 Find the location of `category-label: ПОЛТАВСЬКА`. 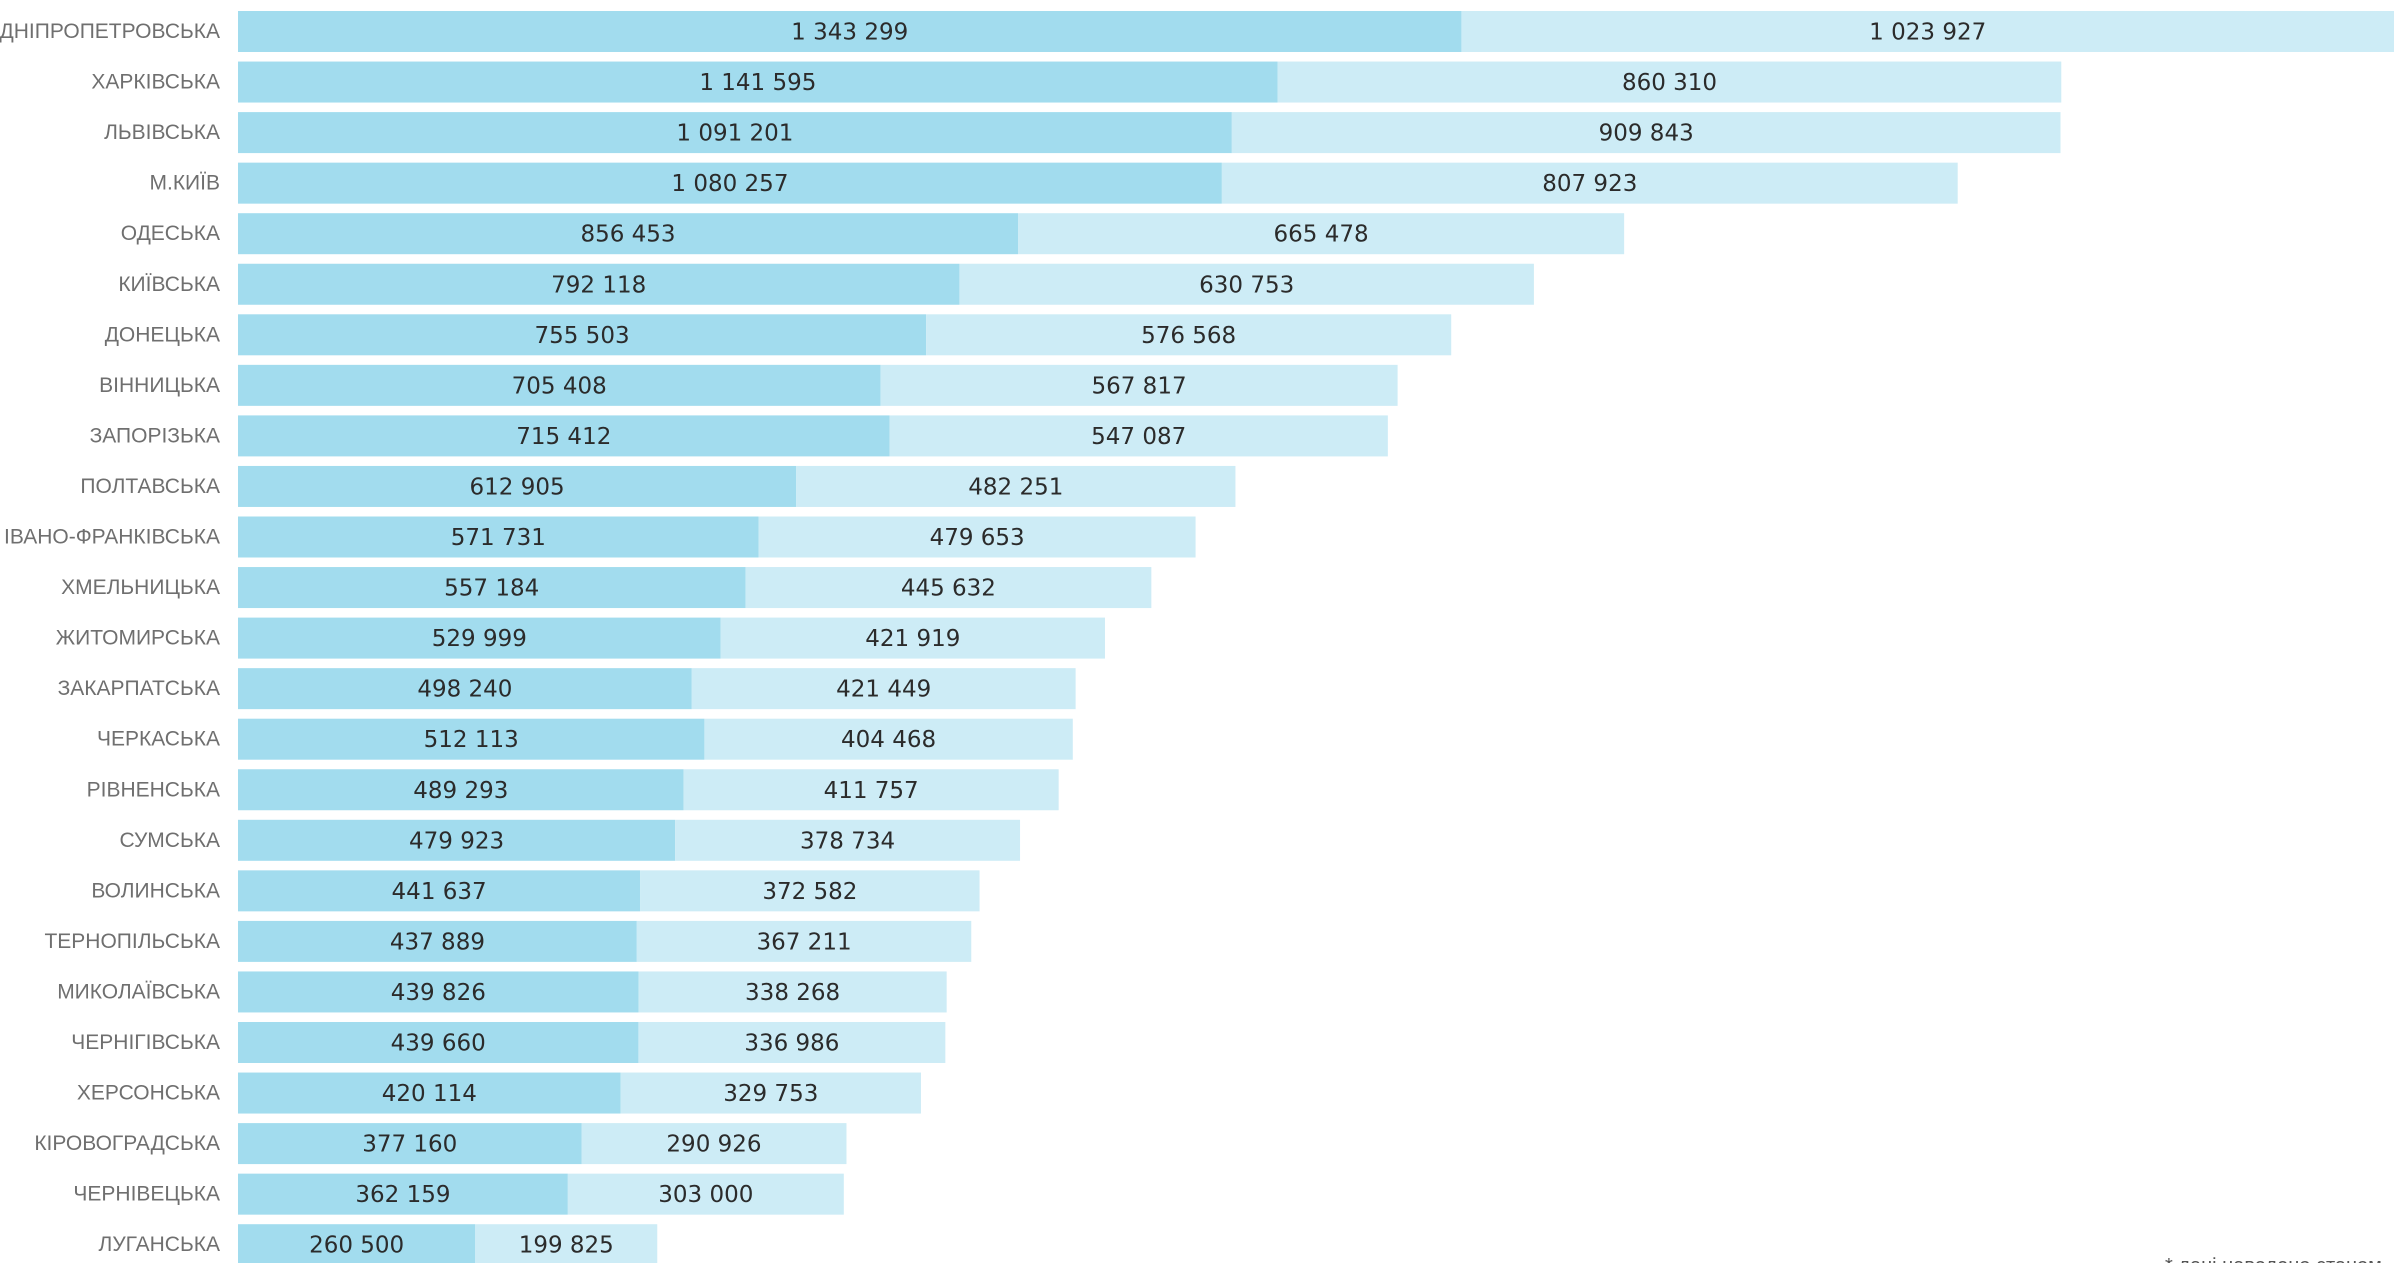

category-label: ПОЛТАВСЬКА is located at coordinates (150, 486).